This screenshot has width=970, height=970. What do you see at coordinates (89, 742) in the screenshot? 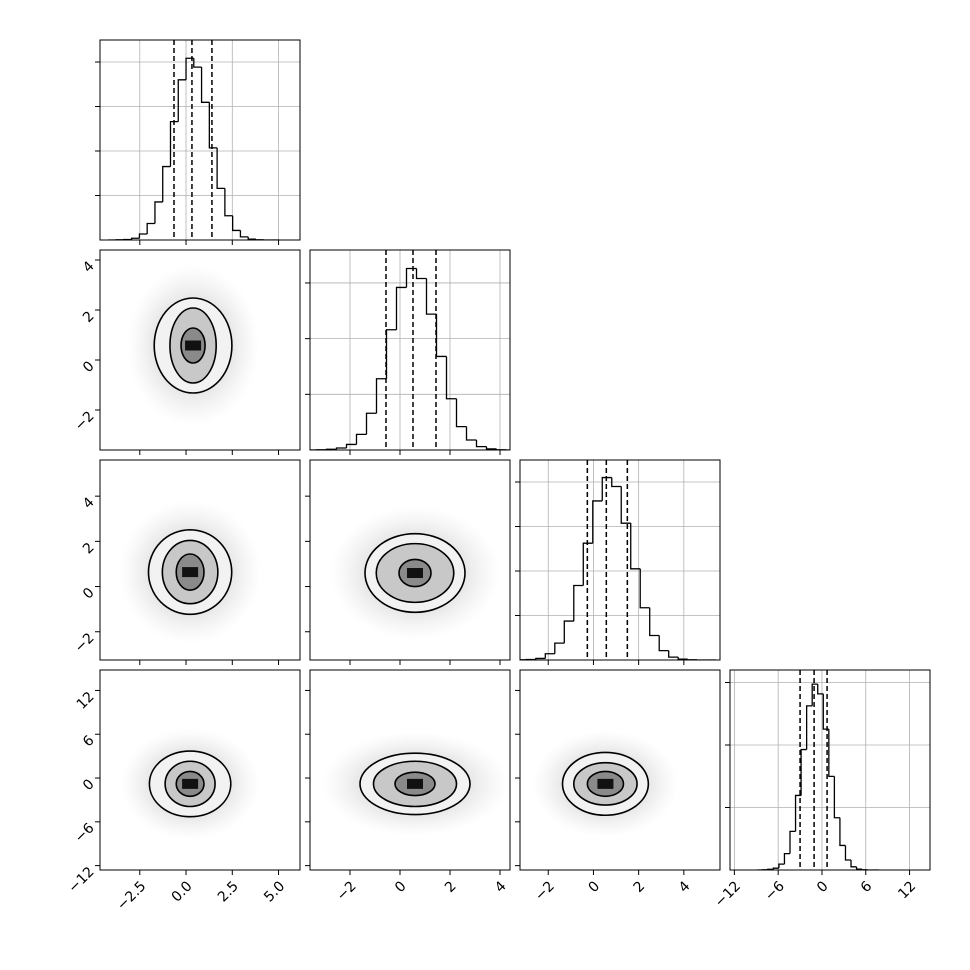
I see `y-tick-label: 6` at bounding box center [89, 742].